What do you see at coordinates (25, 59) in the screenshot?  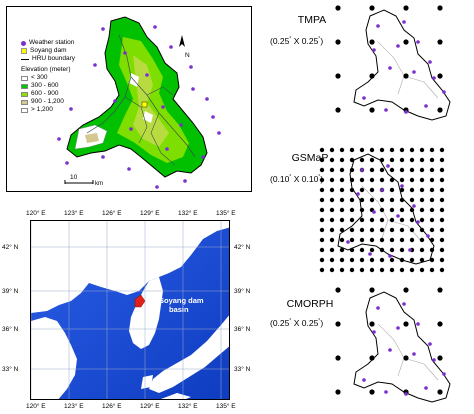 I see `hru-boundary-icon` at bounding box center [25, 59].